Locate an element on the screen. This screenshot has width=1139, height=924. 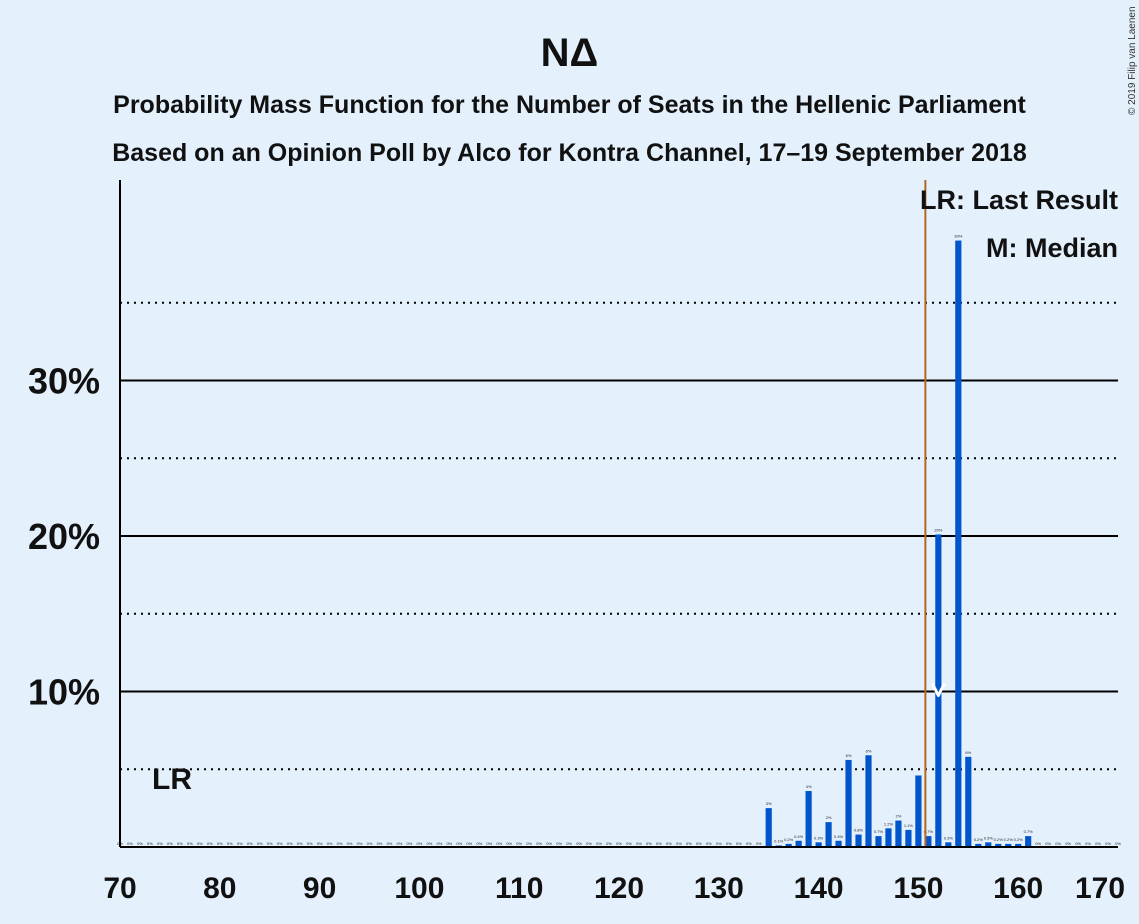
bar-value-label: 39% is located at coordinates (958, 236).